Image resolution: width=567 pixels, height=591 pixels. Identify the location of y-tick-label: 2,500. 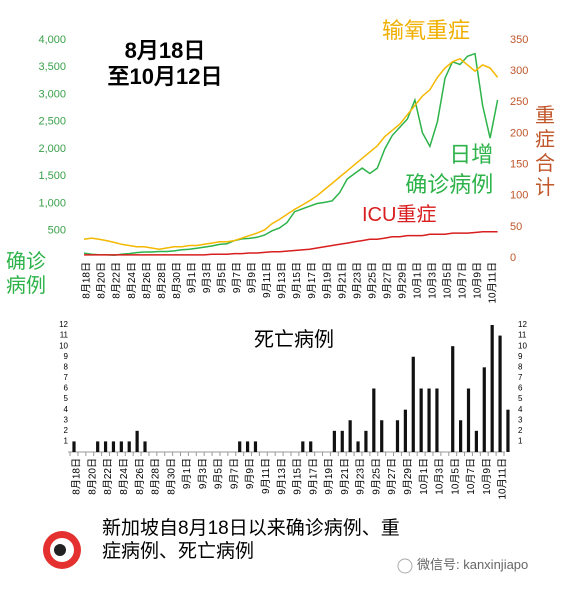
(52, 122).